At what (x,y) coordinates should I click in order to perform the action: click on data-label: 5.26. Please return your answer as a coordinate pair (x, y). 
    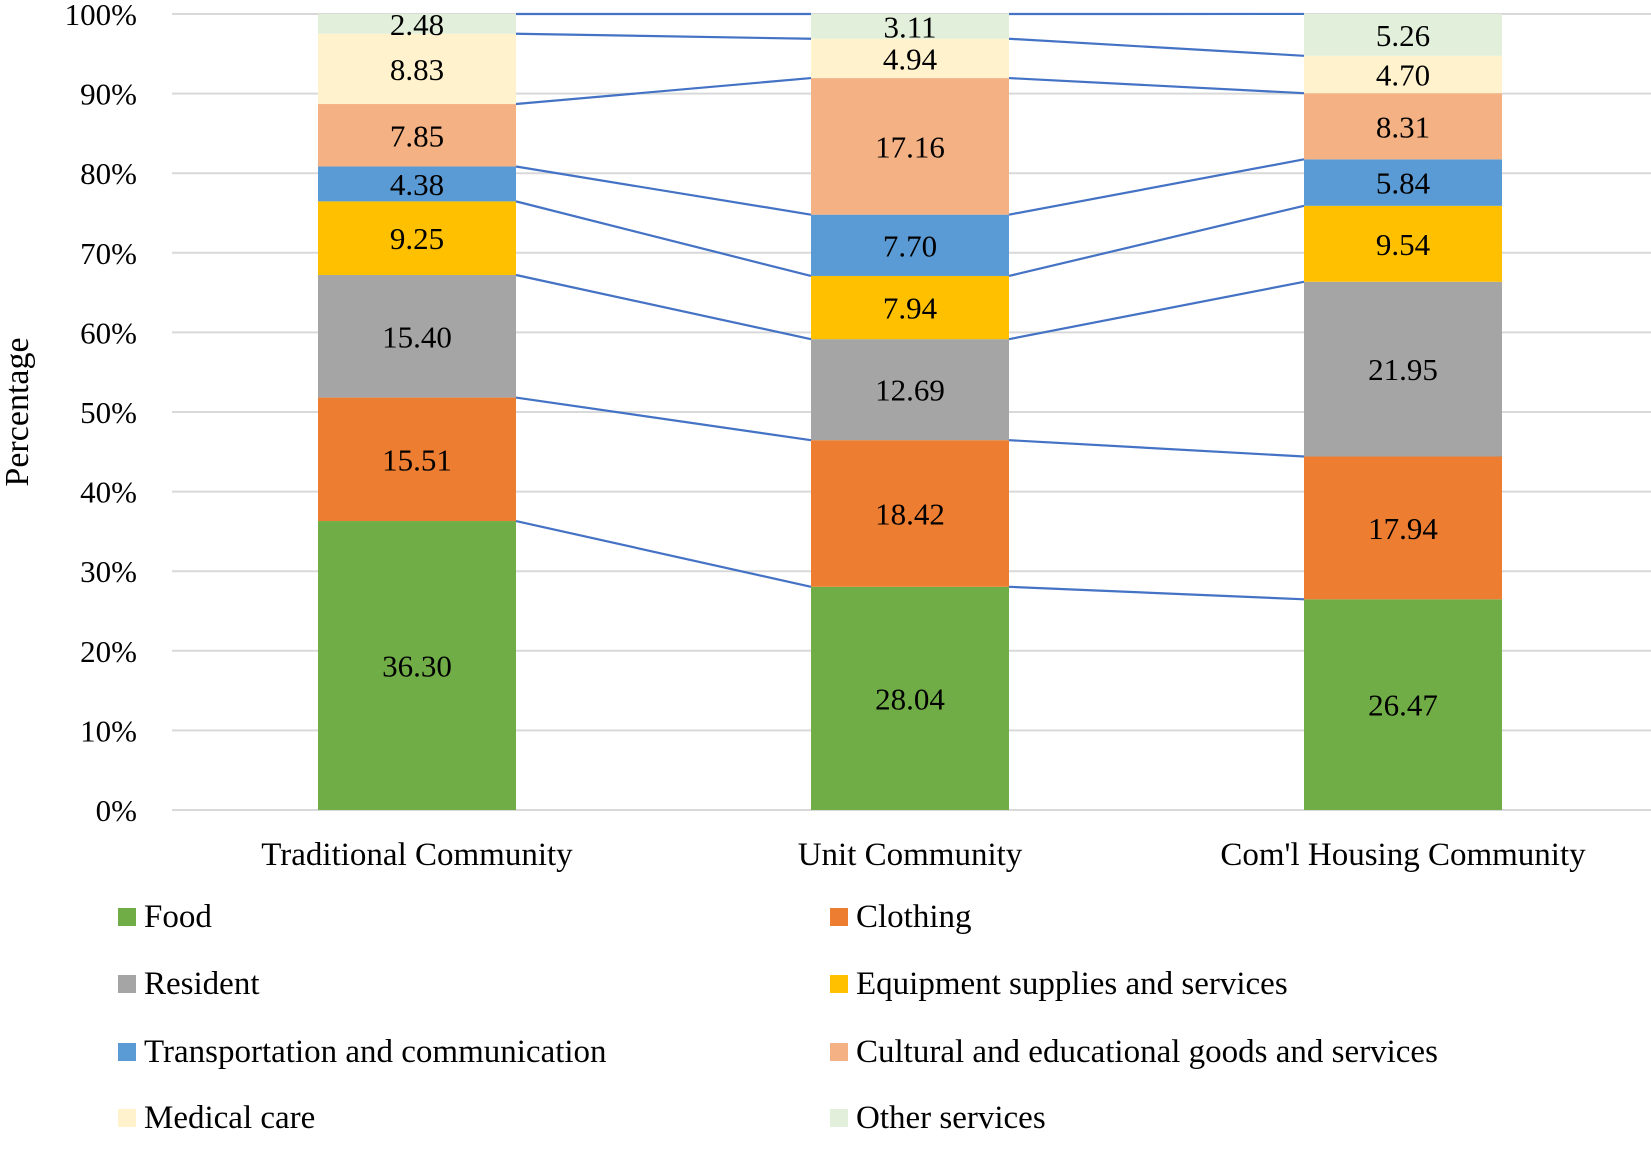
    Looking at the image, I should click on (1403, 35).